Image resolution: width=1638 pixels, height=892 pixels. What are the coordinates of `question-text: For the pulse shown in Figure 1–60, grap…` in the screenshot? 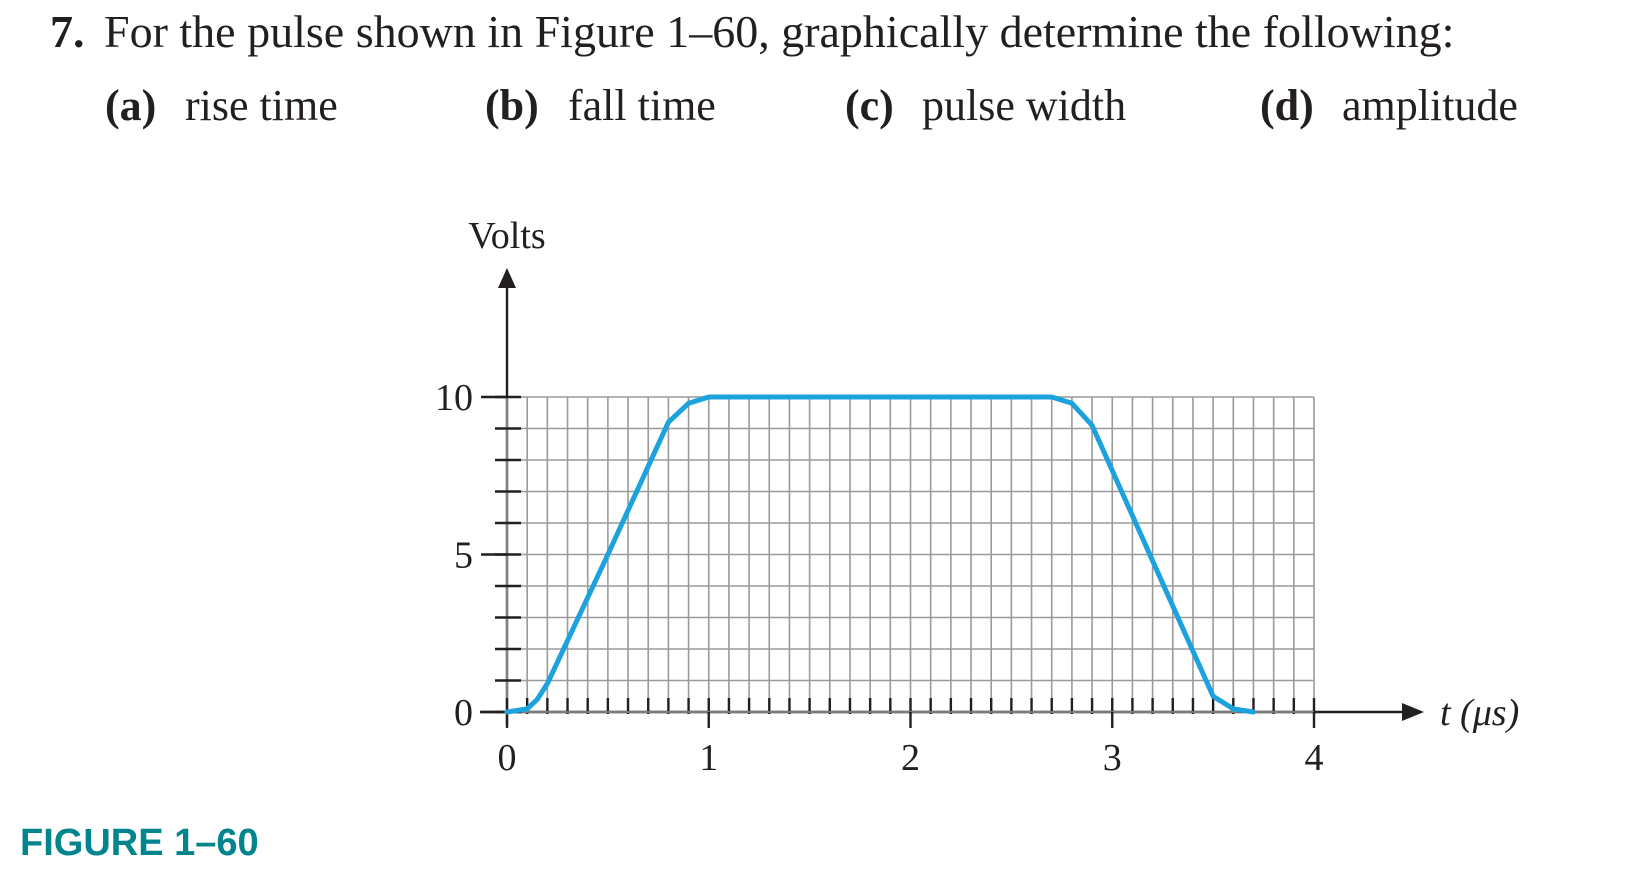 It's located at (779, 31).